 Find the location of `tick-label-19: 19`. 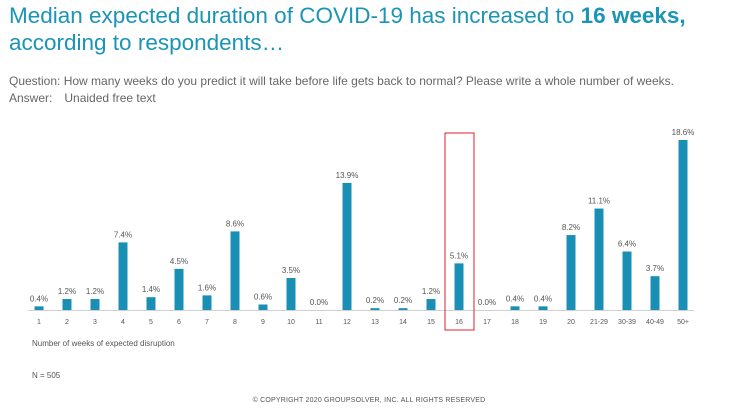

tick-label-19: 19 is located at coordinates (543, 322).